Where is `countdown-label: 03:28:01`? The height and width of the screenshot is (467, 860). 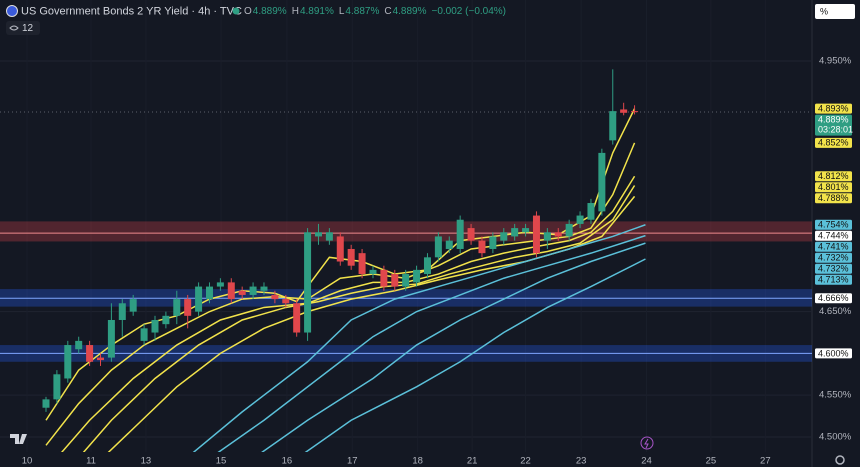 countdown-label: 03:28:01 is located at coordinates (835, 129).